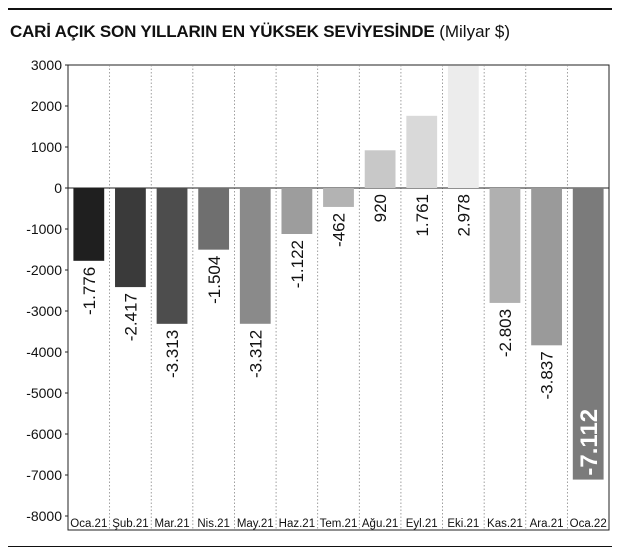  Describe the element at coordinates (422, 524) in the screenshot. I see `x-category-label: Eyl.21` at that location.